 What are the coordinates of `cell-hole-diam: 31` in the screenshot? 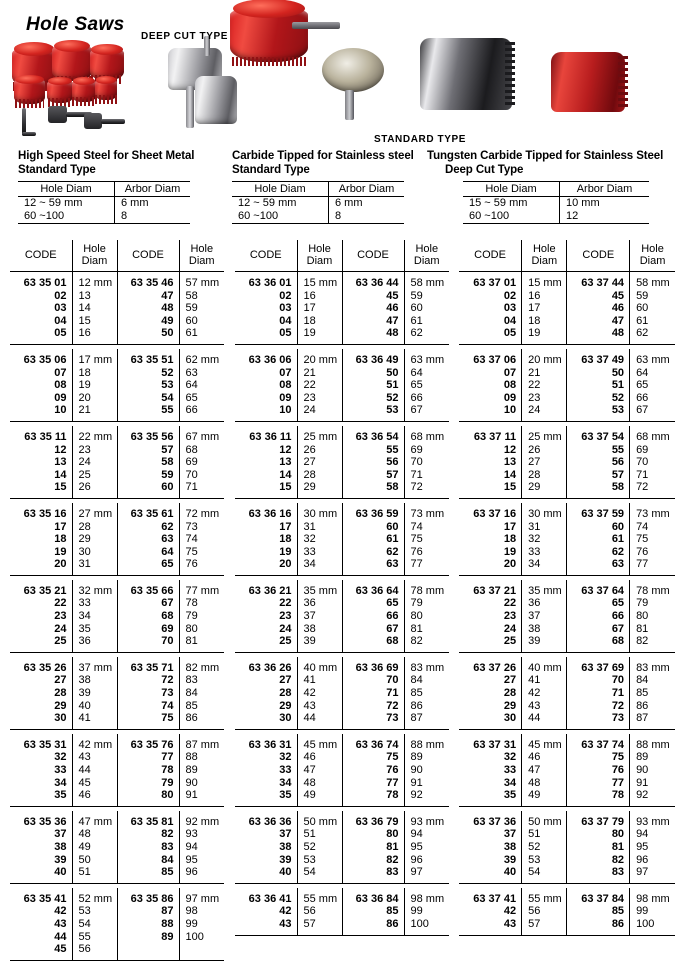 It's located at (94, 567).